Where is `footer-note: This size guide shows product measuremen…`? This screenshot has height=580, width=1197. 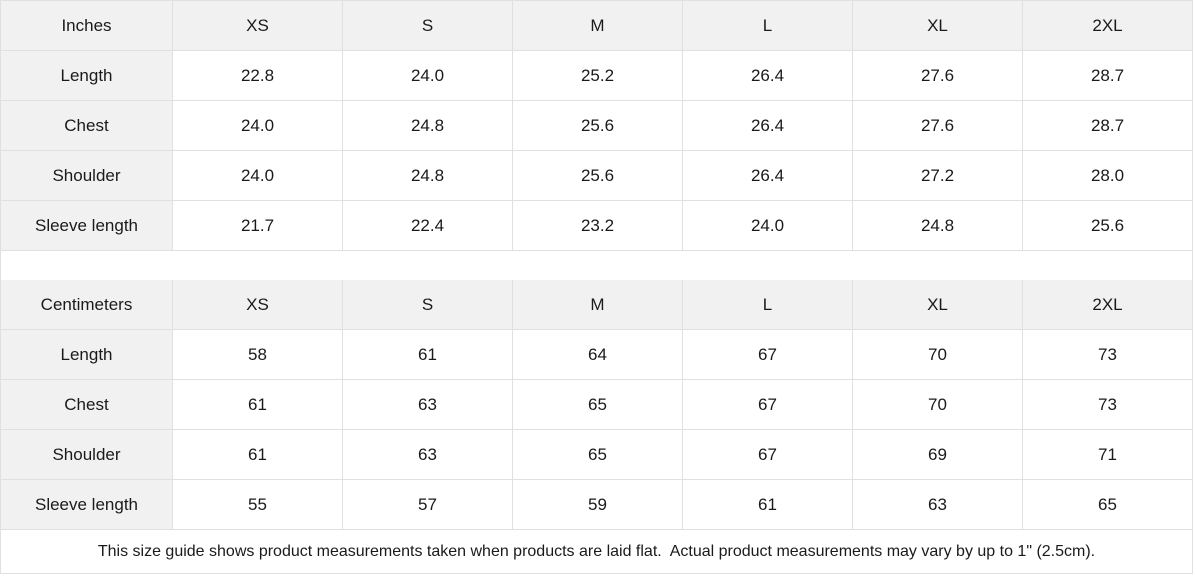 footer-note: This size guide shows product measuremen… is located at coordinates (596, 551).